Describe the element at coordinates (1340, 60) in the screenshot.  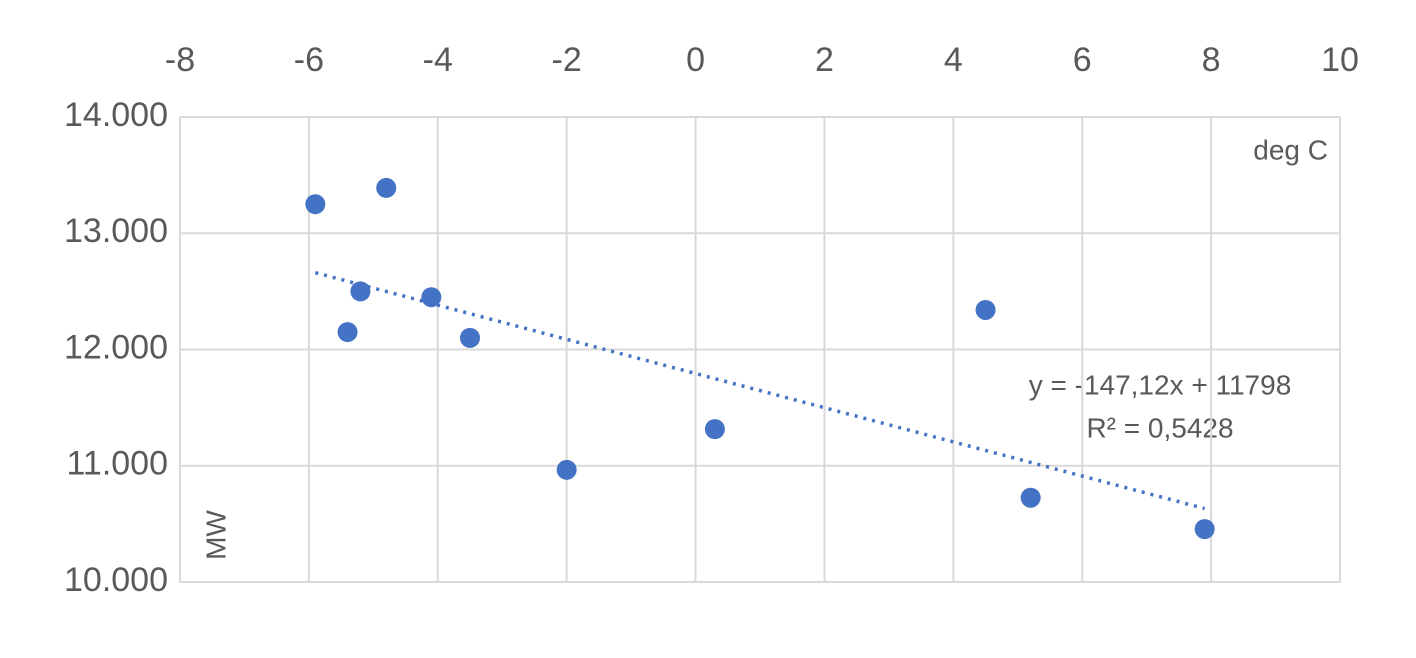
I see `x-tick-label: 10` at that location.